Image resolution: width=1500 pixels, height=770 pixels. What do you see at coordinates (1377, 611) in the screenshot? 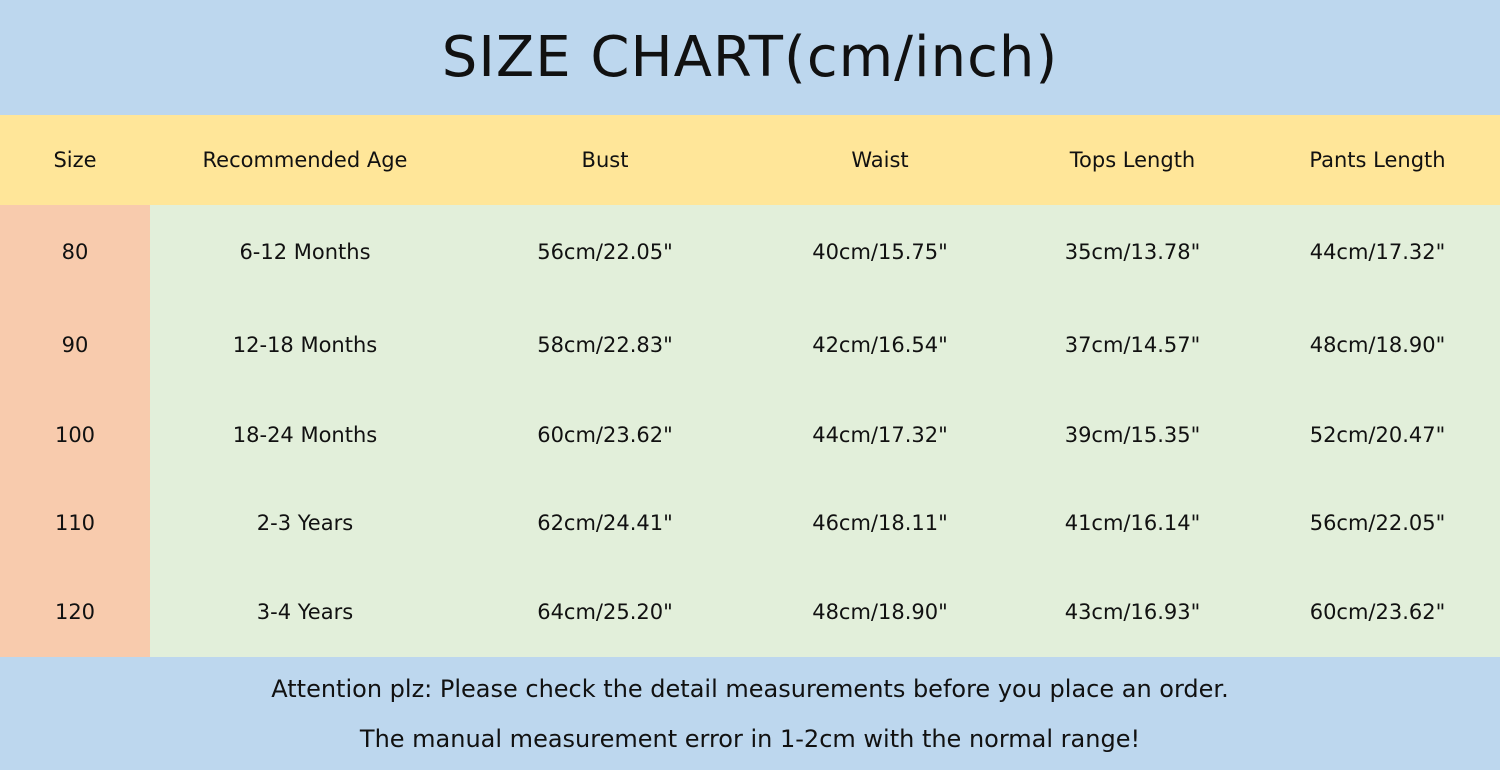
I see `cell-pants-length: 60cm/23.62"` at bounding box center [1377, 611].